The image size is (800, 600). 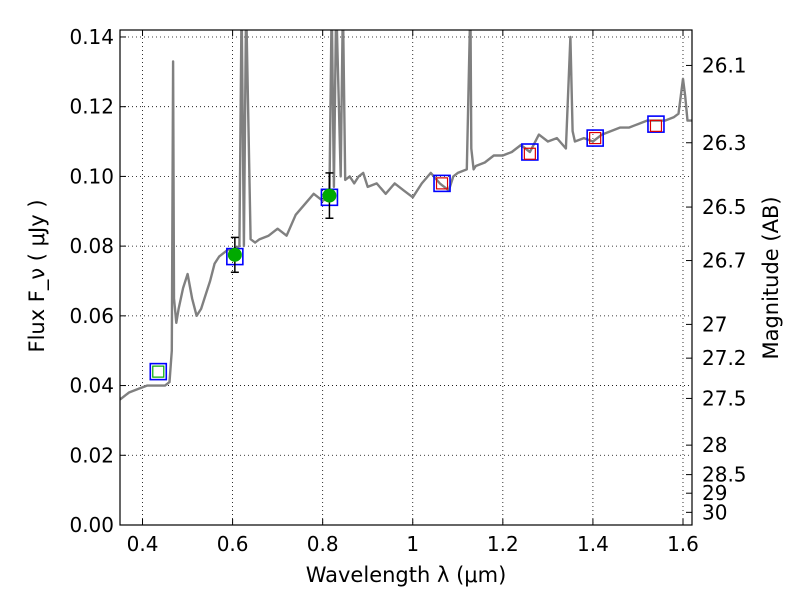 I want to click on y-axis-label: Flux F_ν ( μJy ), so click(x=37, y=275).